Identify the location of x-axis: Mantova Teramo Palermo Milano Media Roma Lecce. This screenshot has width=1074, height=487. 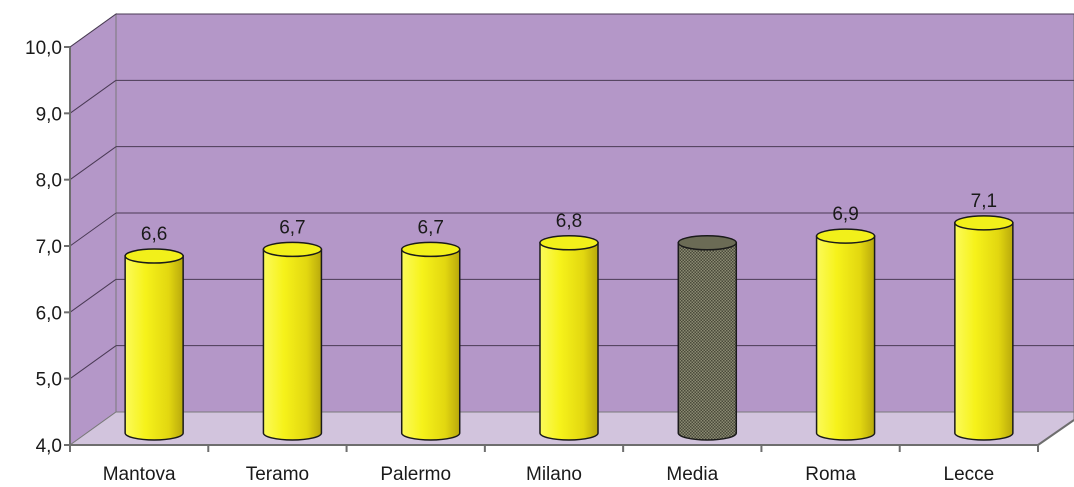
(571, 452).